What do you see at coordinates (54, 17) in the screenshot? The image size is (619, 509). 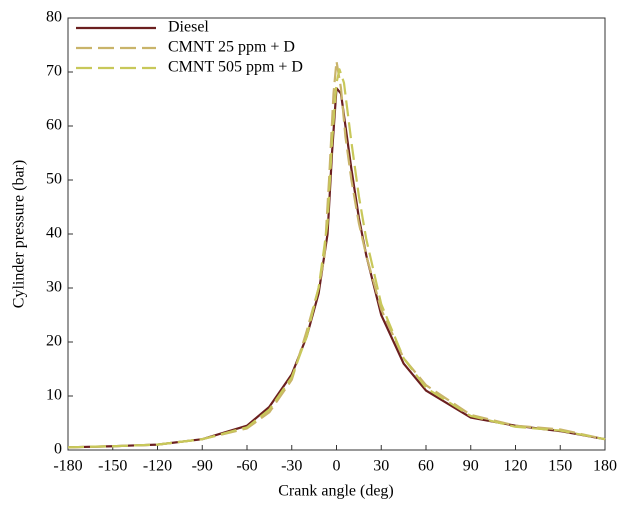 I see `y-tick-label: 80` at bounding box center [54, 17].